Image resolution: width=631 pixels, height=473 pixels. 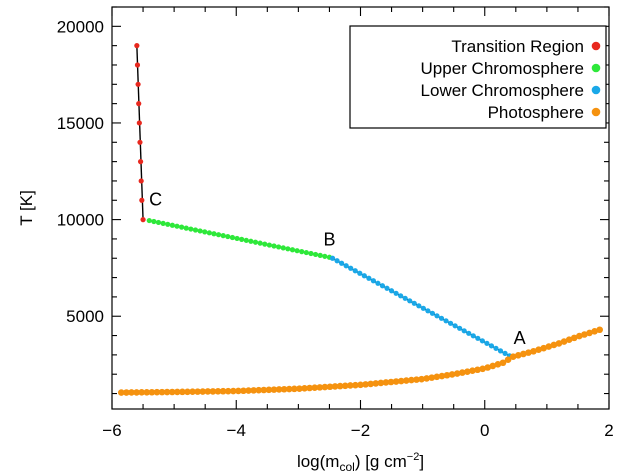 I want to click on point-label-a: A, so click(x=520, y=338).